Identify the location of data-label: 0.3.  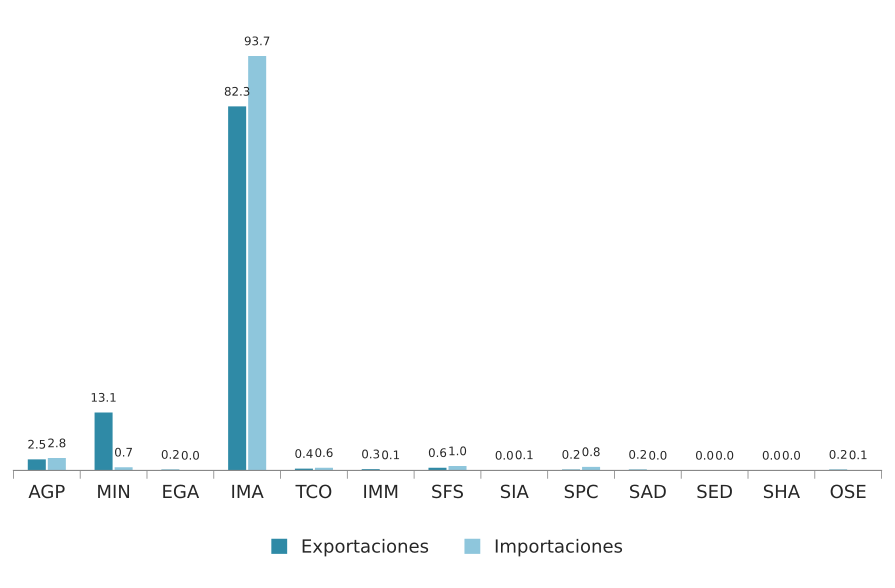
(371, 454).